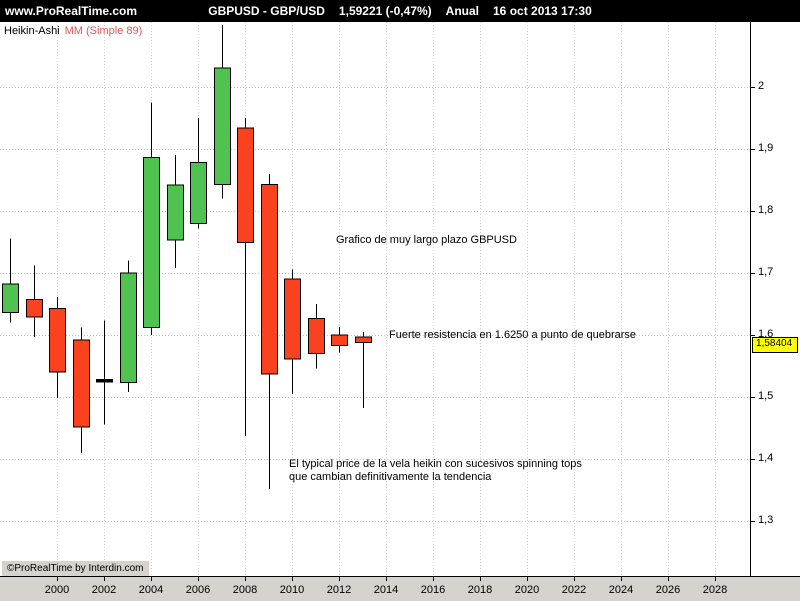 The height and width of the screenshot is (601, 800). What do you see at coordinates (57, 590) in the screenshot?
I see `time-axis-label: 2000` at bounding box center [57, 590].